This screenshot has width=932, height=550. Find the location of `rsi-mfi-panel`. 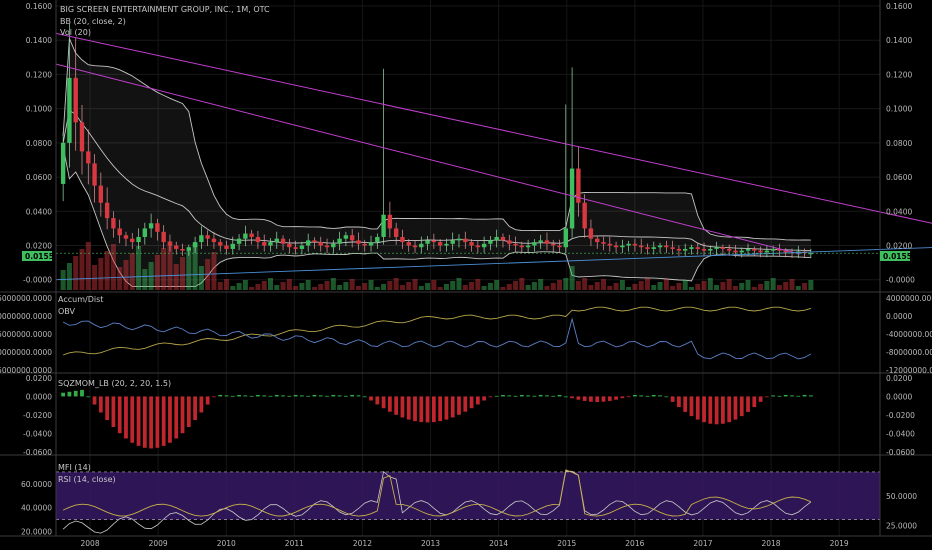

rsi-mfi-panel is located at coordinates (468, 501).